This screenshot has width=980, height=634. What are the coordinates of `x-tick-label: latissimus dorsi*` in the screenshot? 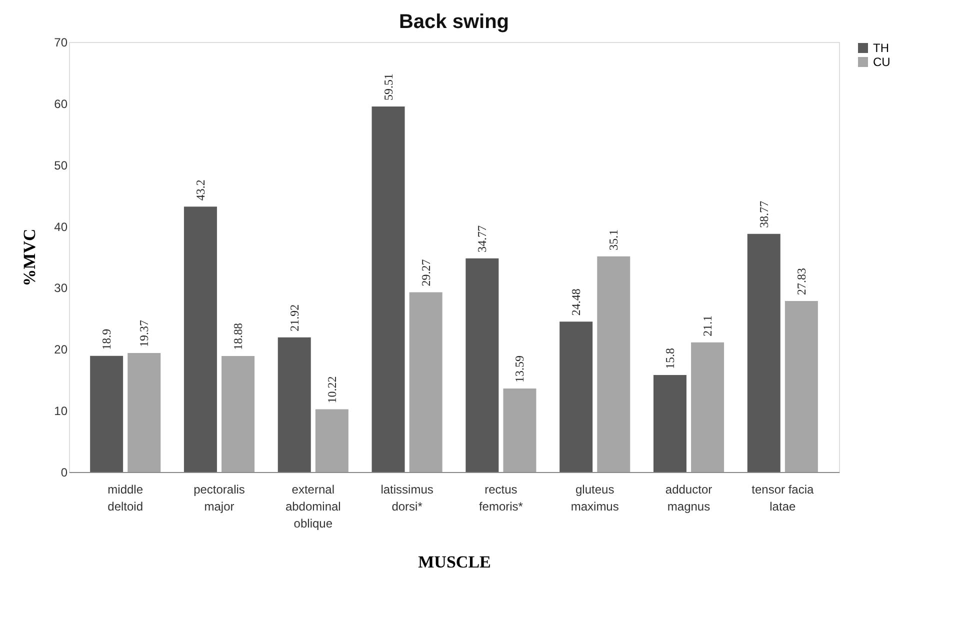 It's located at (407, 498).